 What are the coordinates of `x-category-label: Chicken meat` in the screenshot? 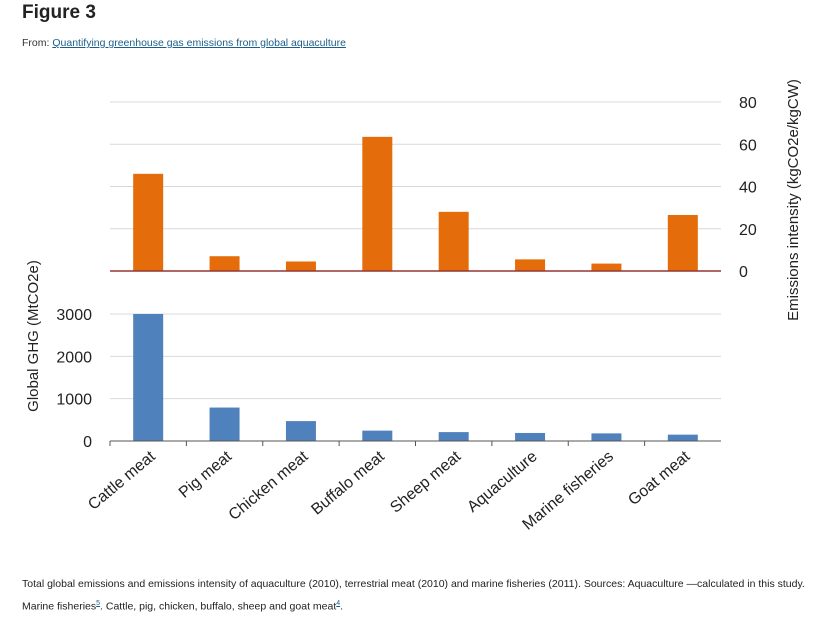 It's located at (269, 486).